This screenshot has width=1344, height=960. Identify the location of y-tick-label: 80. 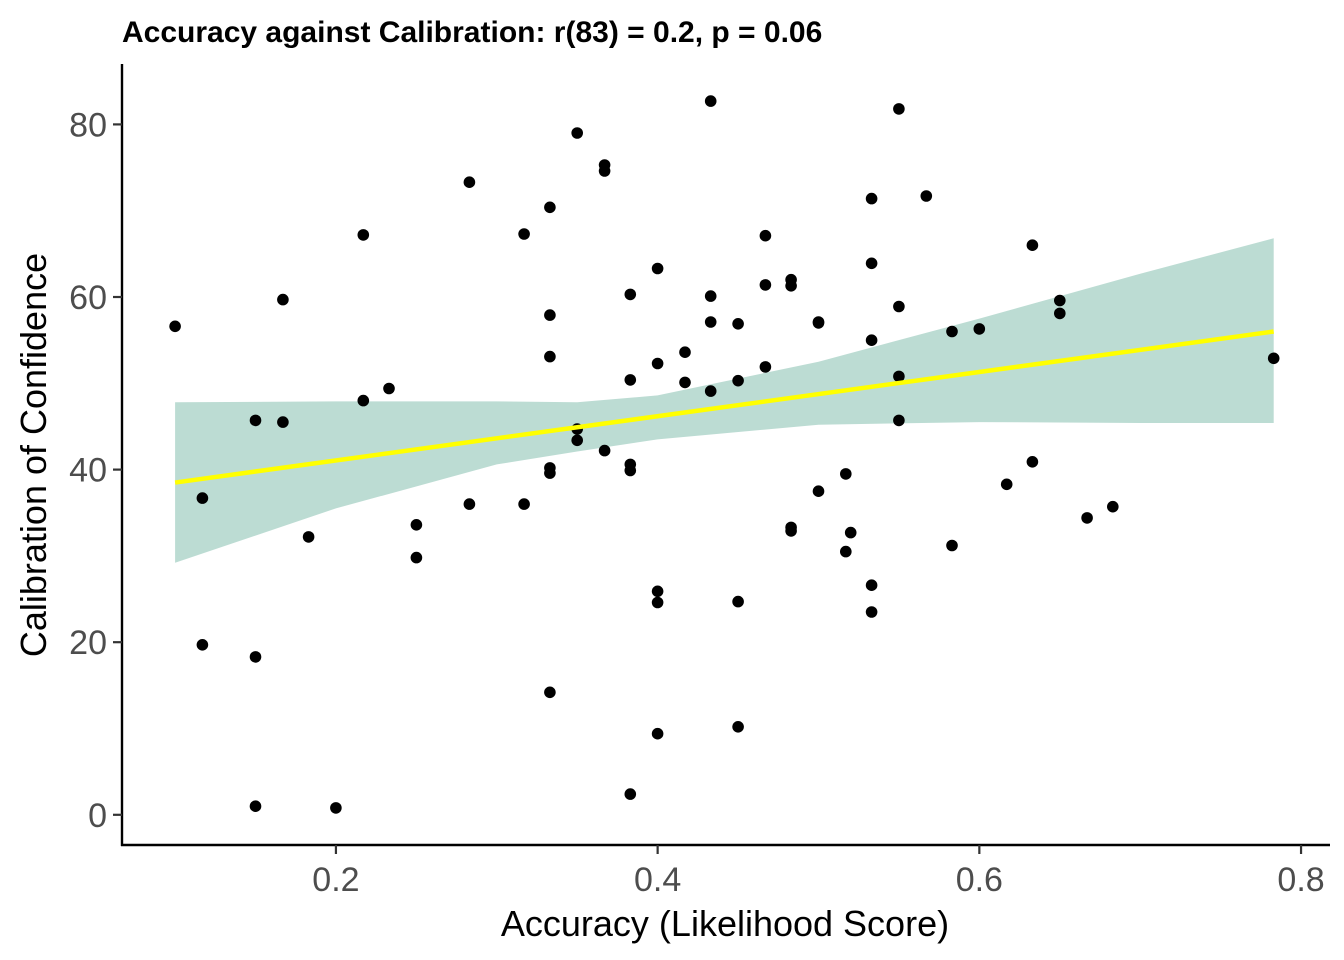
(88, 125).